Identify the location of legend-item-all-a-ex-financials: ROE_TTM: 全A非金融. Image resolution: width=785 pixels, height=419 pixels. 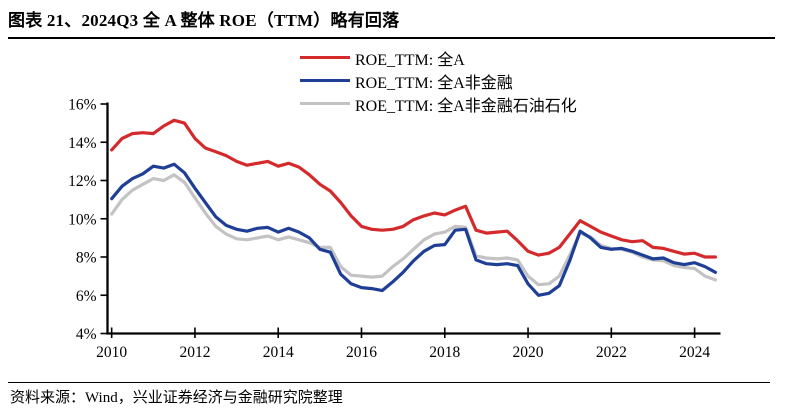
(438, 80).